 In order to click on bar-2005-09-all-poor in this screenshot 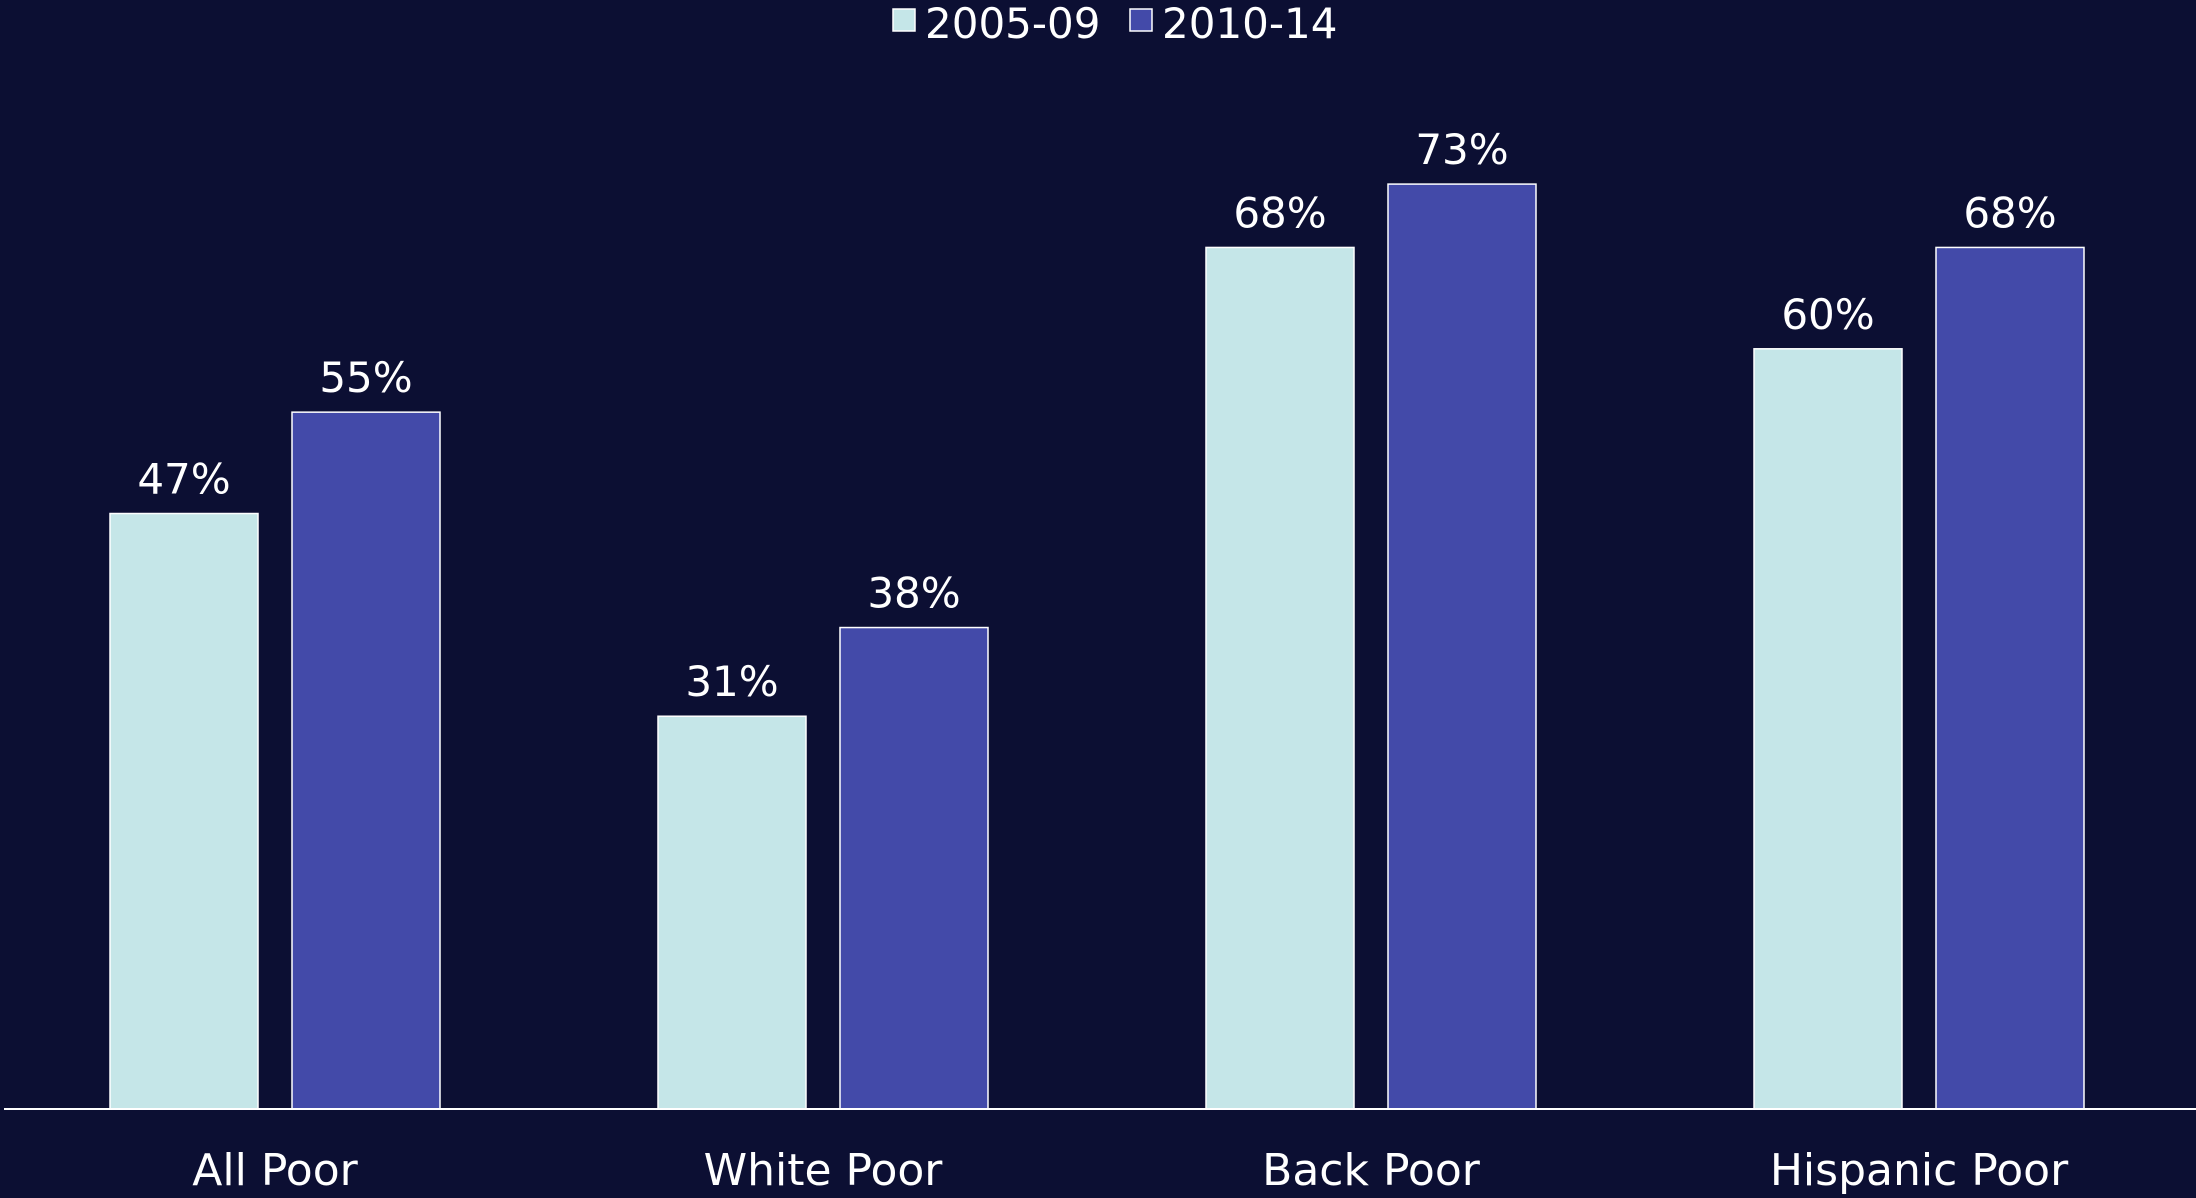, I will do `click(184, 811)`.